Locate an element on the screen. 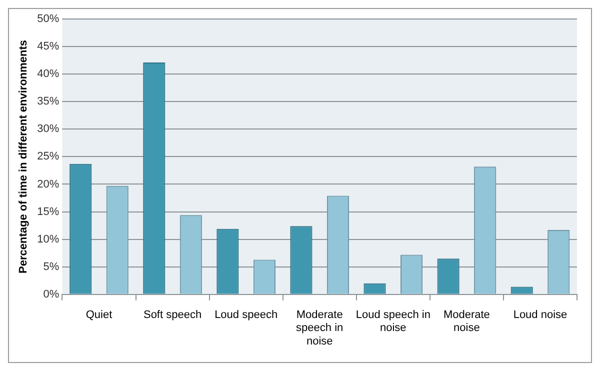 The width and height of the screenshot is (600, 371). y-tick-label: 10% is located at coordinates (48, 239).